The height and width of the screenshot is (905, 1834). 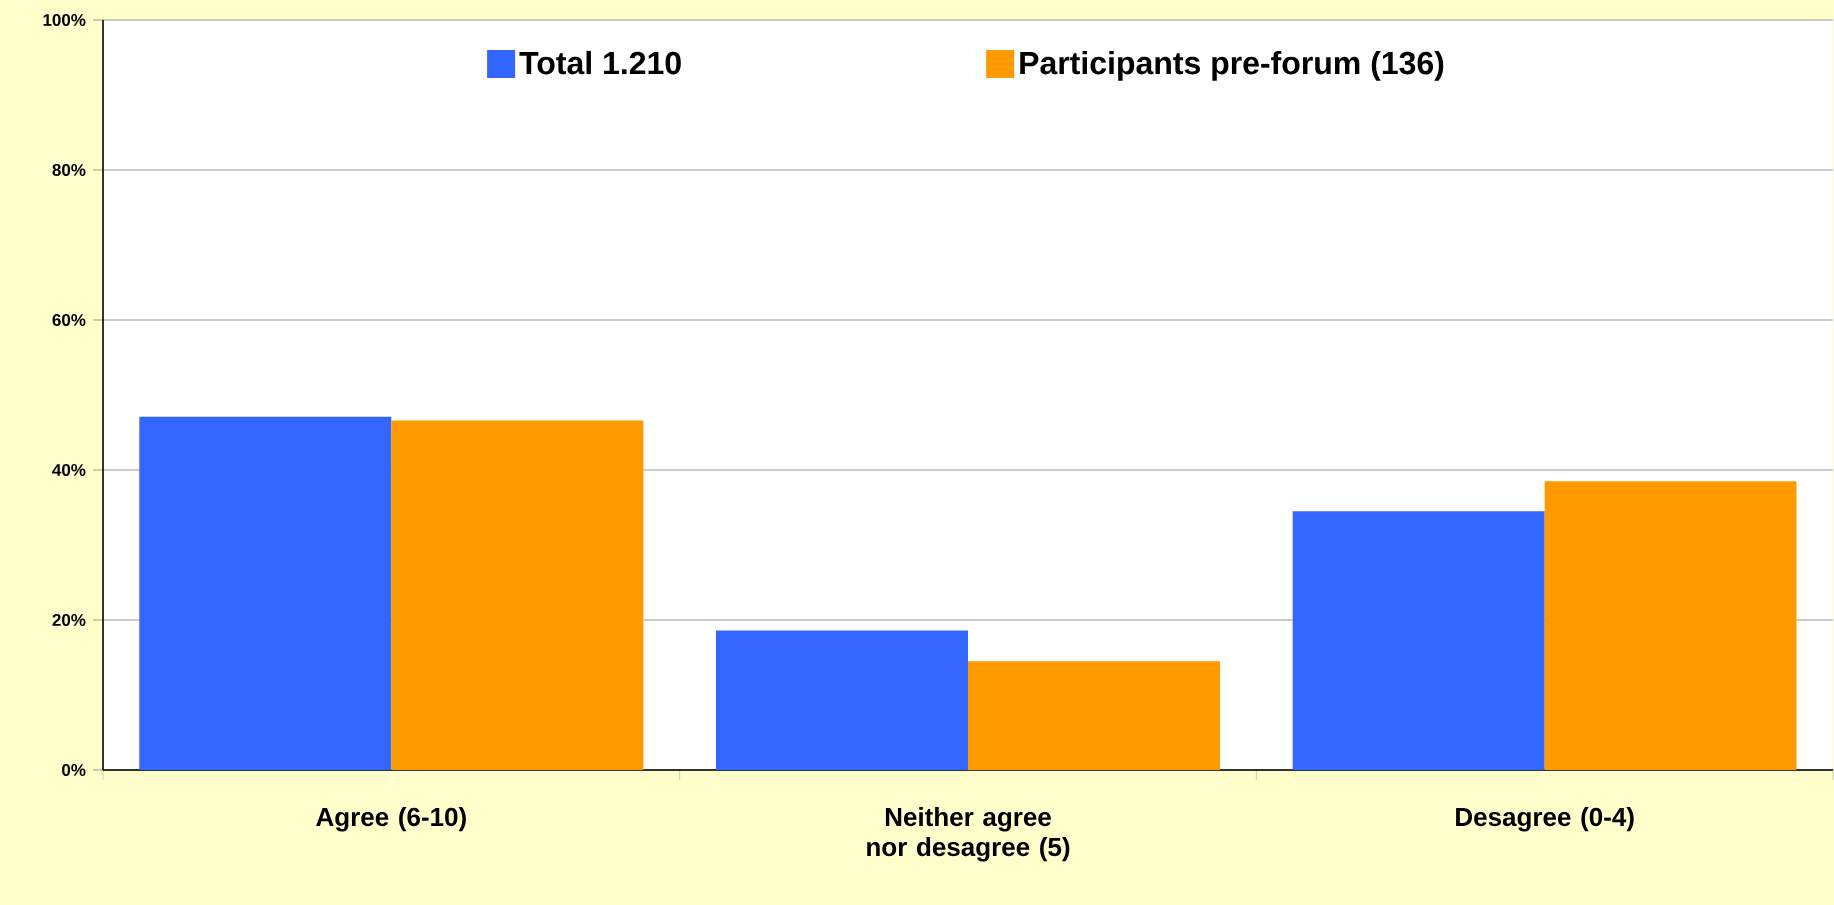 What do you see at coordinates (968, 834) in the screenshot?
I see `x-tick-label: Neither agree nor desagree (5)` at bounding box center [968, 834].